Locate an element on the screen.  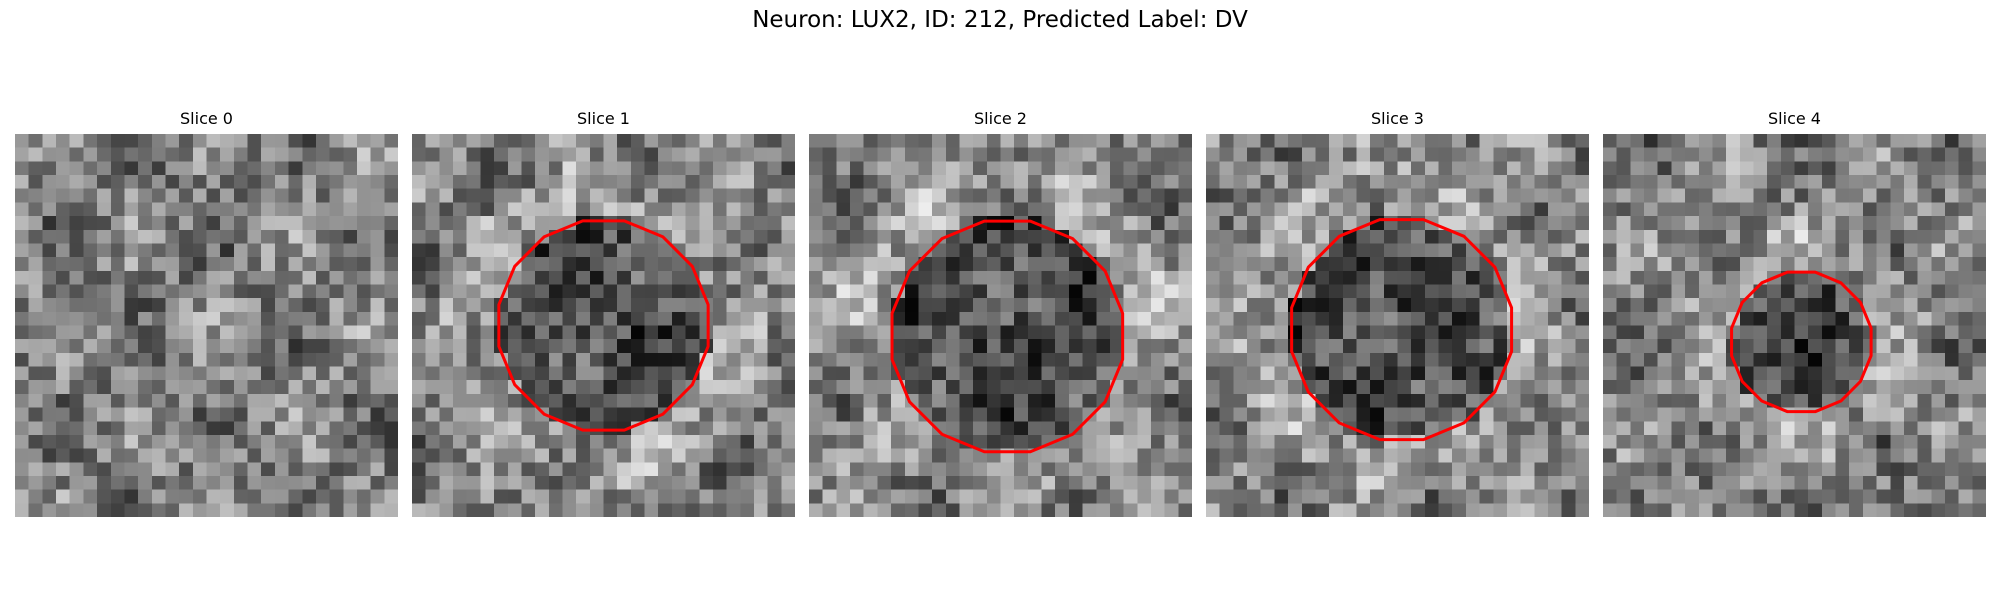
slice-panel-0: Slice 0 is located at coordinates (206, 313).